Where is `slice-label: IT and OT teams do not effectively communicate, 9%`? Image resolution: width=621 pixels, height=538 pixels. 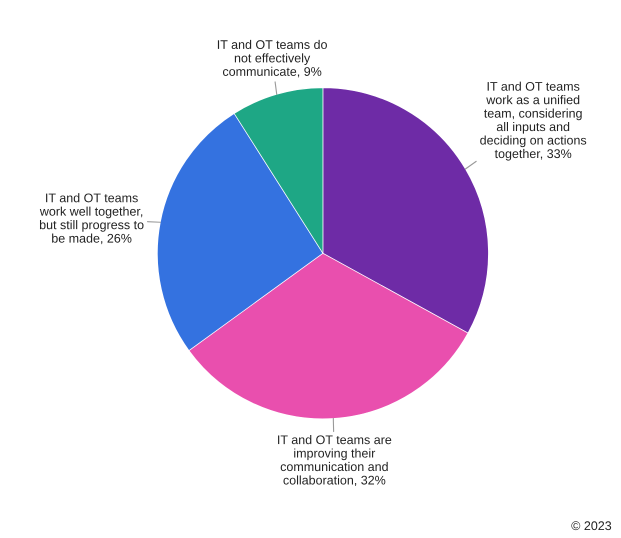 slice-label: IT and OT teams do not effectively communicate, 9% is located at coordinates (272, 59).